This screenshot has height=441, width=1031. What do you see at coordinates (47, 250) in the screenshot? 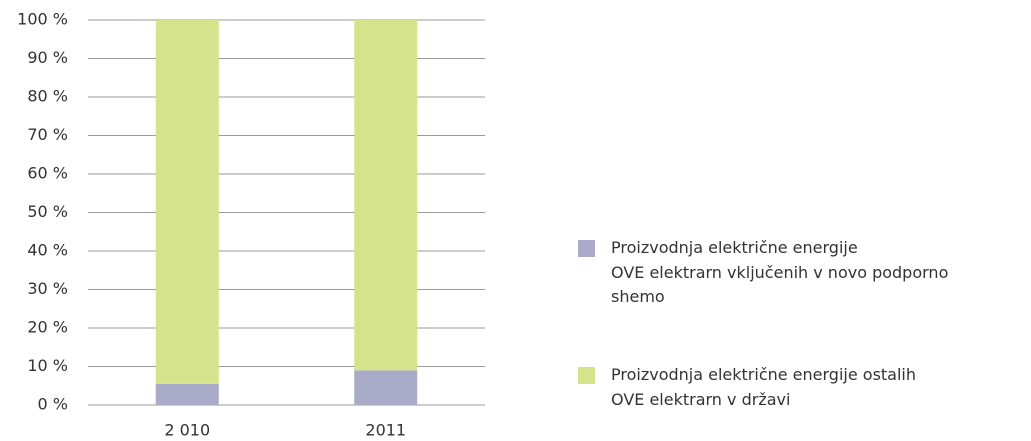
I see `y-tick-label: 40 %` at bounding box center [47, 250].